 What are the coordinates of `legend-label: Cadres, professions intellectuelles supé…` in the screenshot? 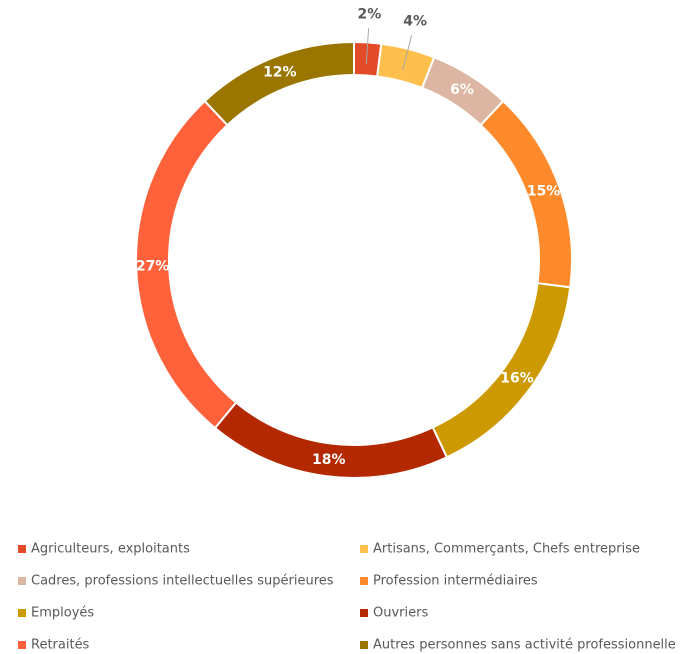 It's located at (182, 581).